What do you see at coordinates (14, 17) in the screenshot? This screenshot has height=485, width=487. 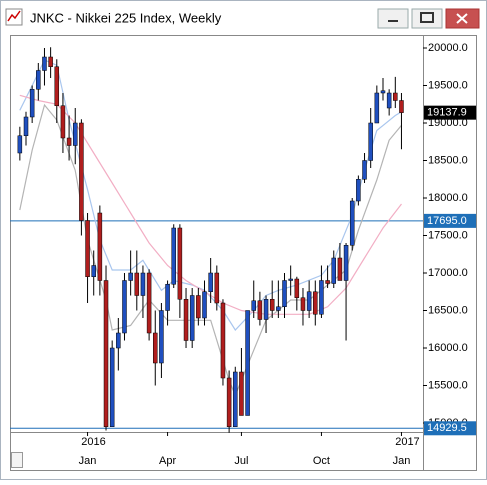 I see `app-icon` at bounding box center [14, 17].